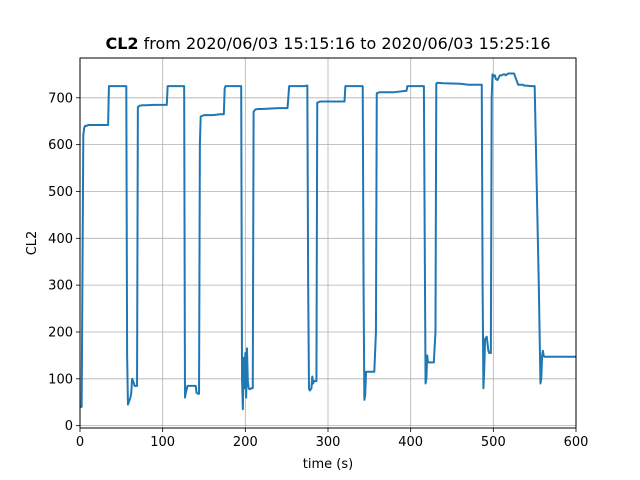 This screenshot has height=480, width=640. Describe the element at coordinates (60, 239) in the screenshot. I see `y-tick-label: 400` at that location.